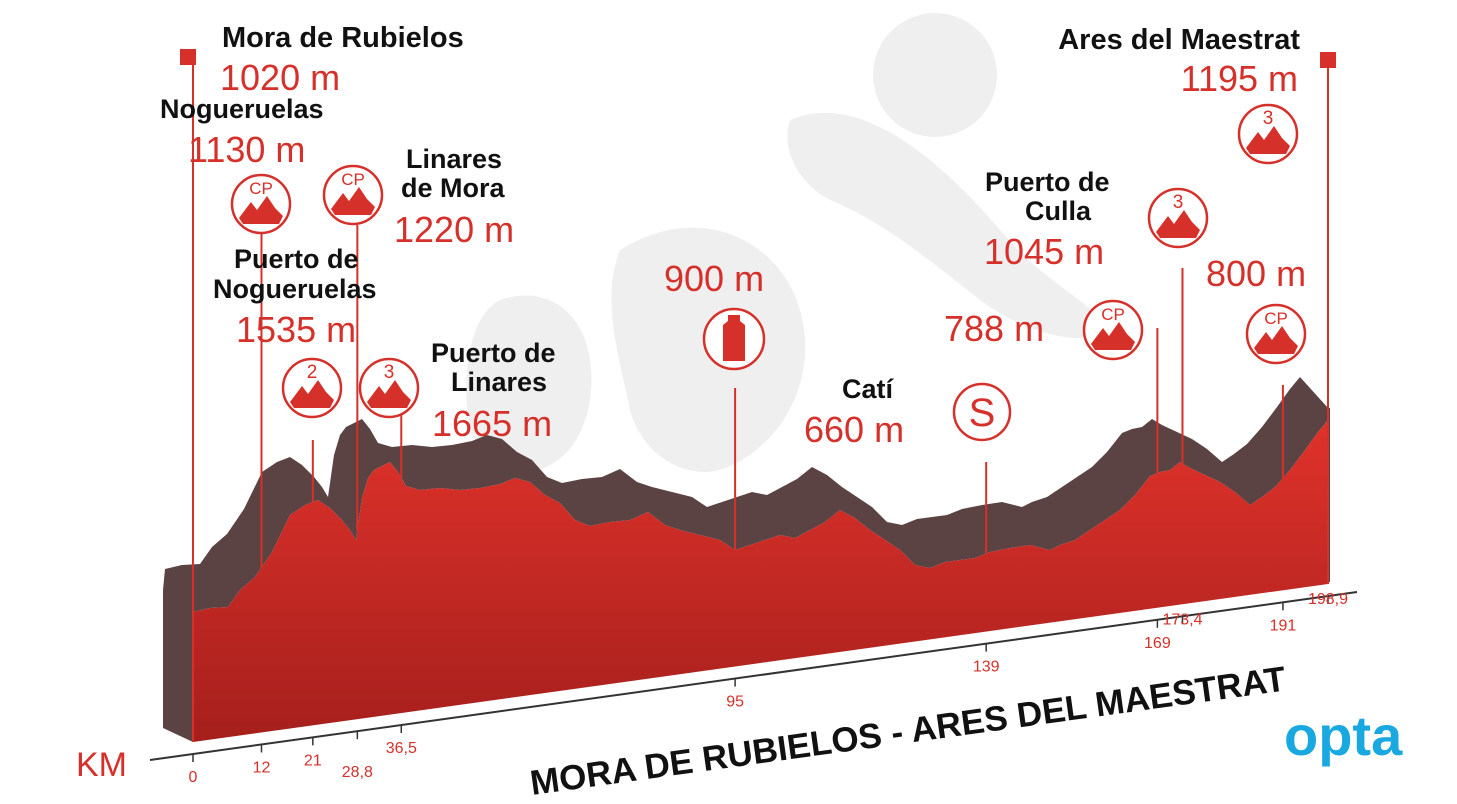 The width and height of the screenshot is (1457, 804). Describe the element at coordinates (1047, 182) in the screenshot. I see `puerto-culla-name-1: Puerto de` at that location.